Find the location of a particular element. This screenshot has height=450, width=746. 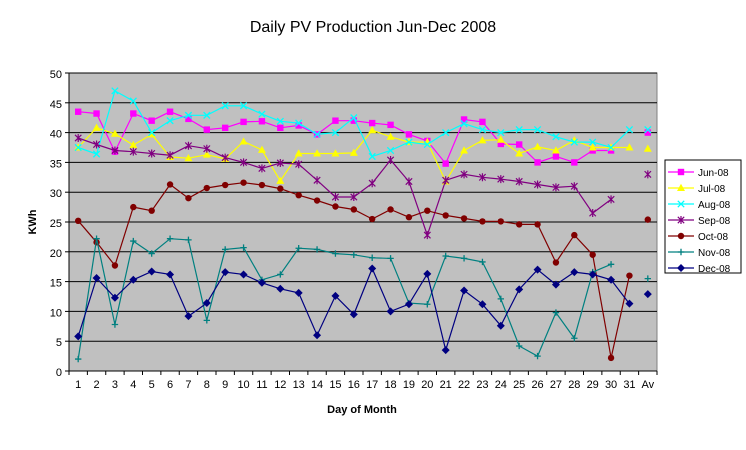

x-tick-label: 23 is located at coordinates (482, 385).